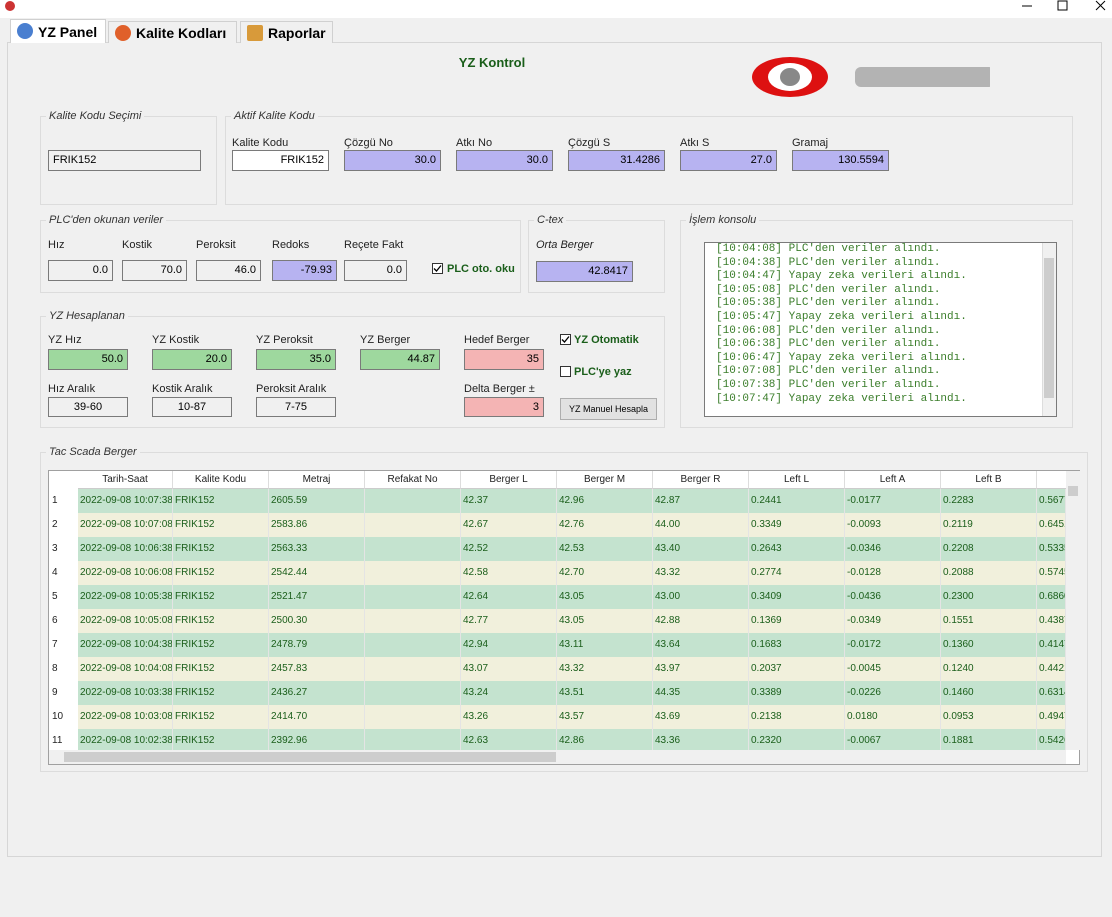 This screenshot has width=1112, height=917. Describe the element at coordinates (1100, 5) in the screenshot. I see `close` at that location.